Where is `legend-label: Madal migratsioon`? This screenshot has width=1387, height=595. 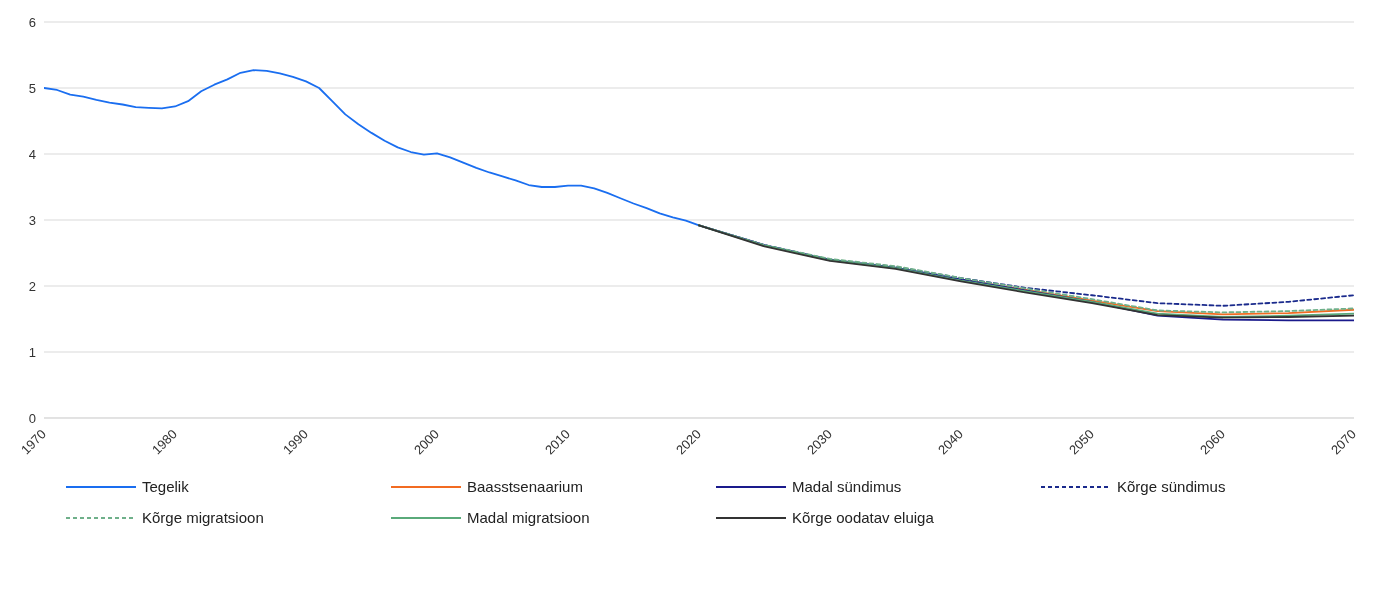 legend-label: Madal migratsioon is located at coordinates (528, 517).